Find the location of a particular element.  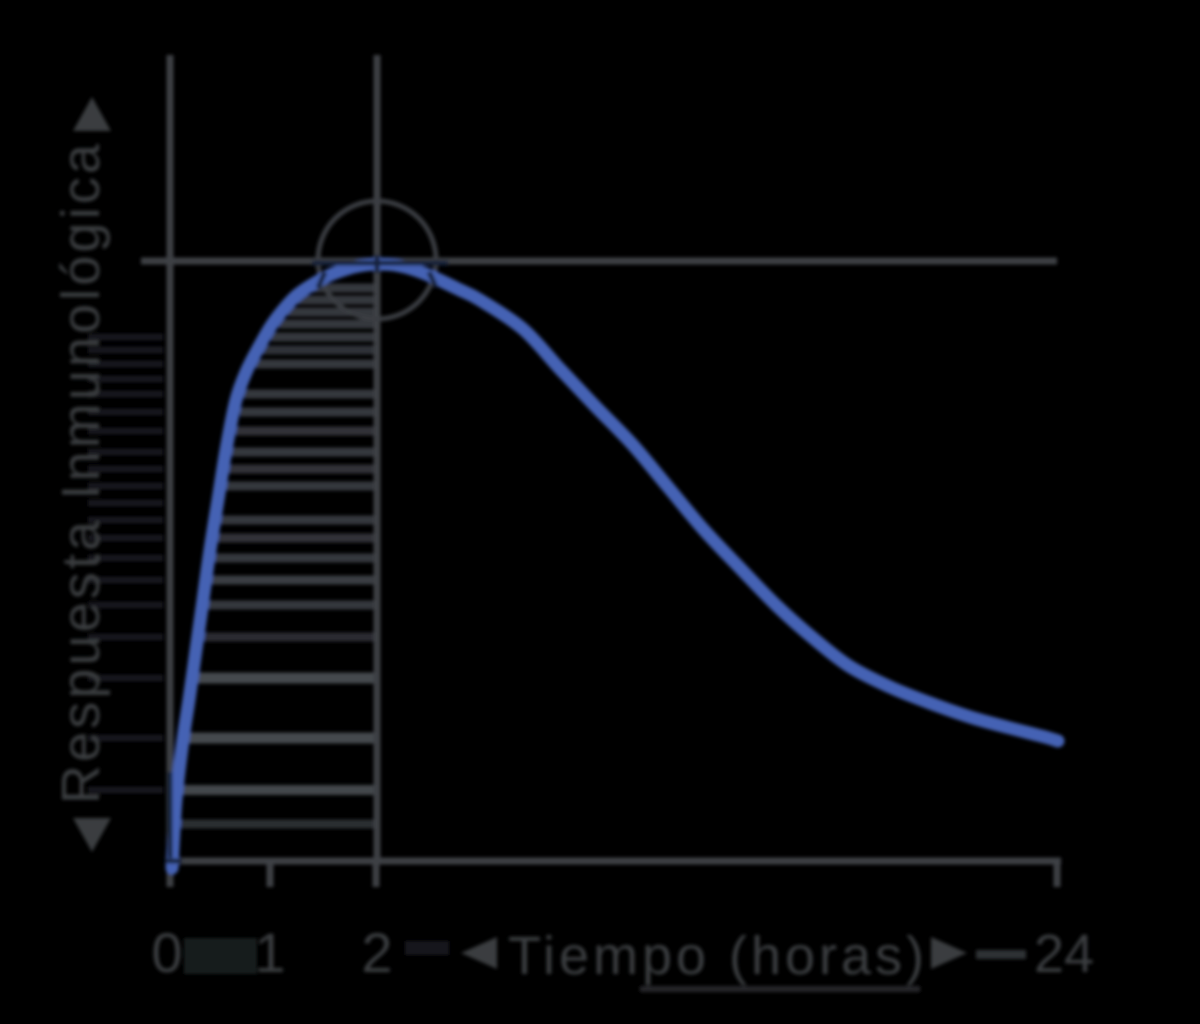

svg-text: Tiempo (horas) is located at coordinates (716, 956).